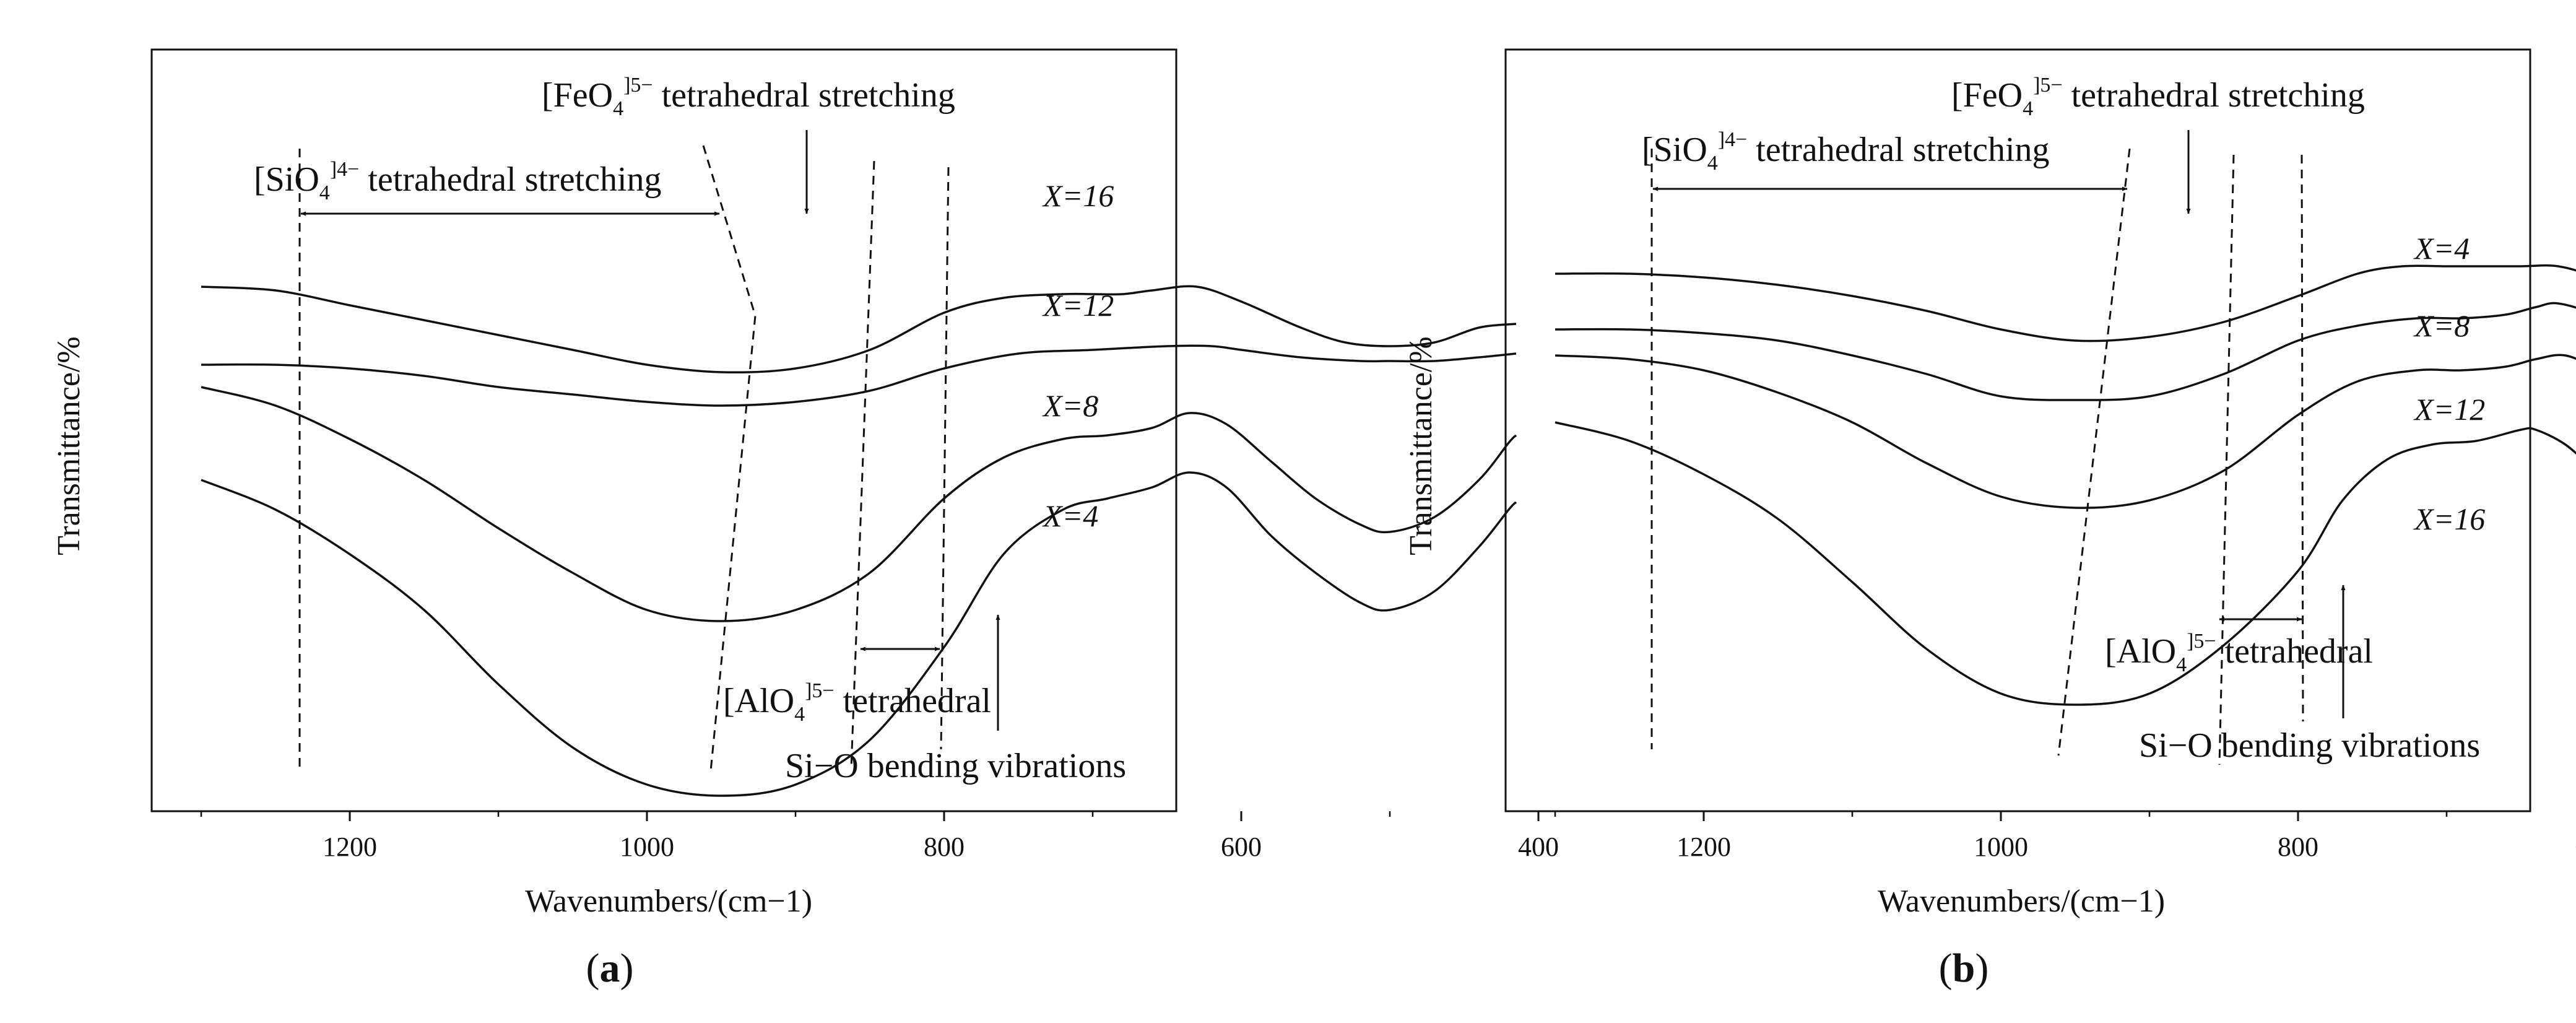  Describe the element at coordinates (1538, 847) in the screenshot. I see `x-tick-label-400: 400` at that location.